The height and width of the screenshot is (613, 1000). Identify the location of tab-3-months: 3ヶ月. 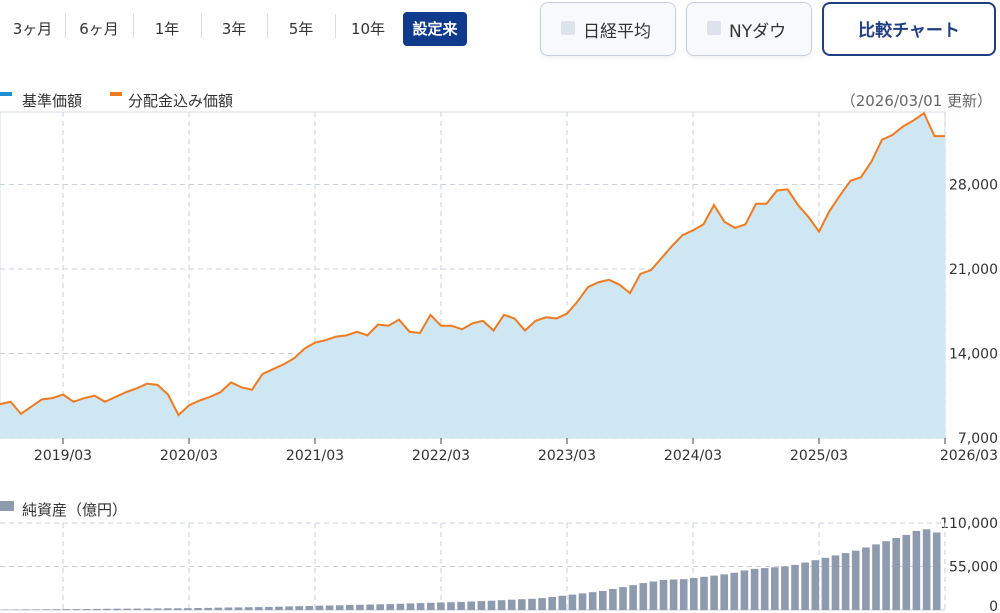
(32, 29).